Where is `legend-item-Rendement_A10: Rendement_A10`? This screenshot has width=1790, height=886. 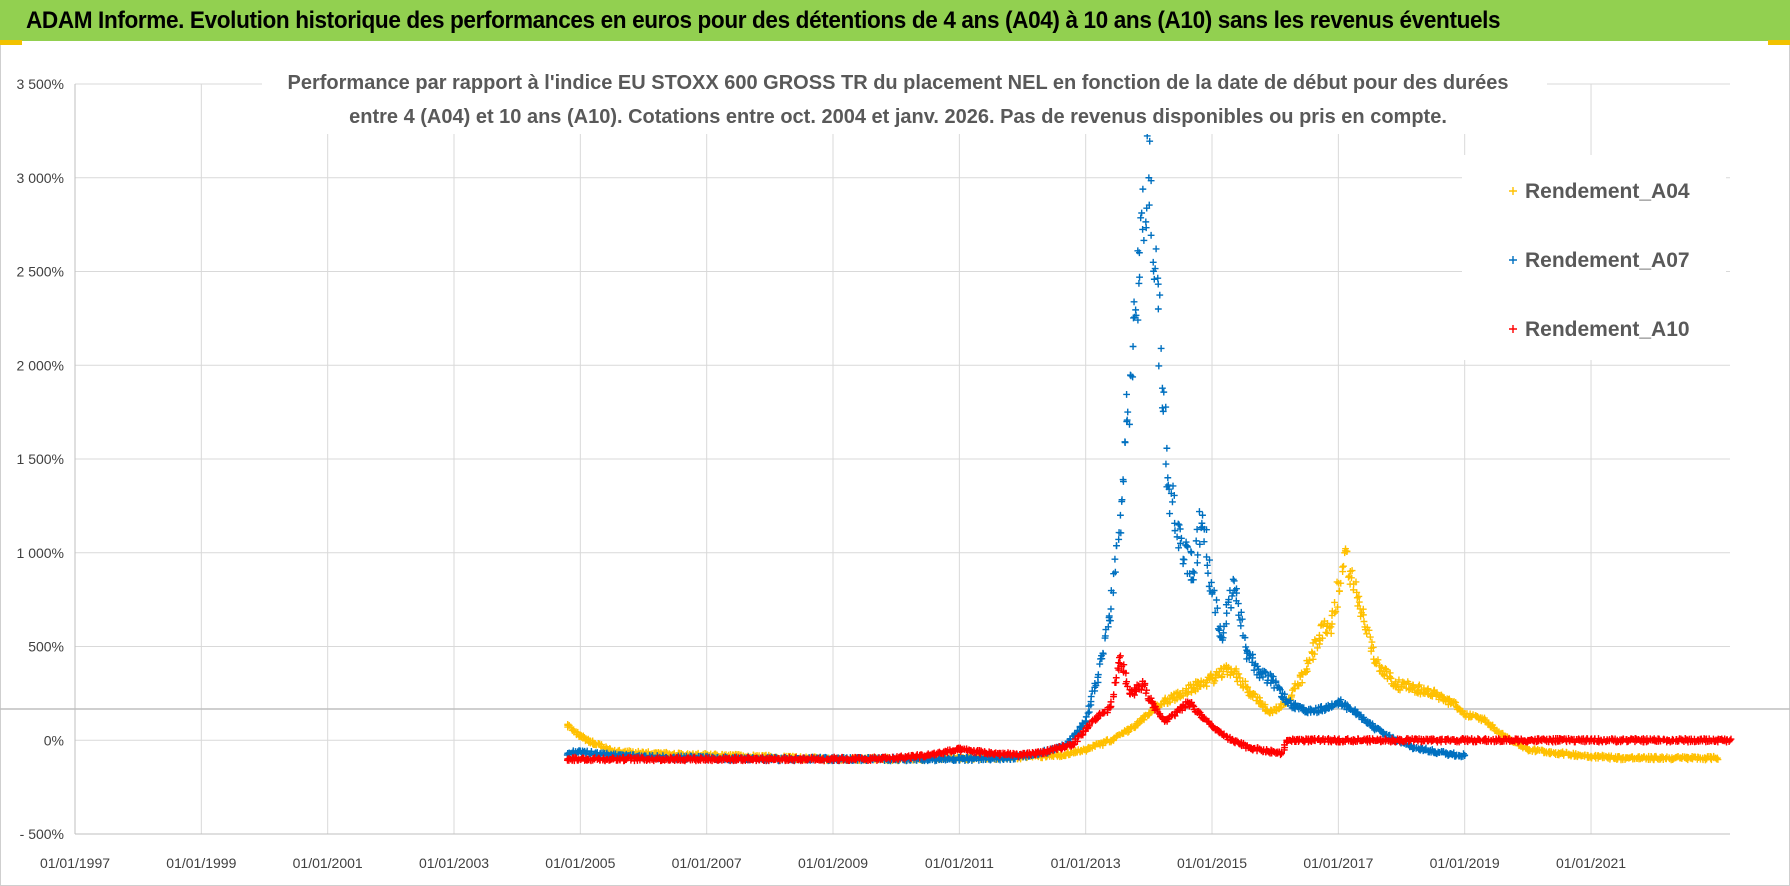 legend-item-Rendement_A10: Rendement_A10 is located at coordinates (1599, 329).